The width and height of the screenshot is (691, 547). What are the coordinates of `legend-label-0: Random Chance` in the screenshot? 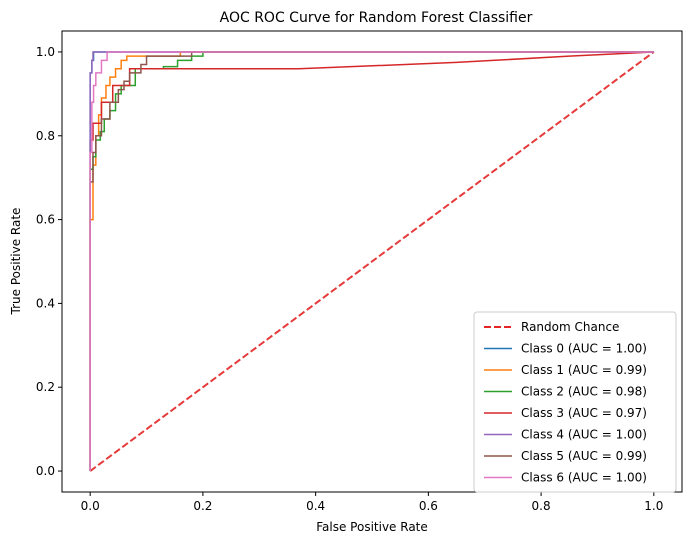 It's located at (570, 327).